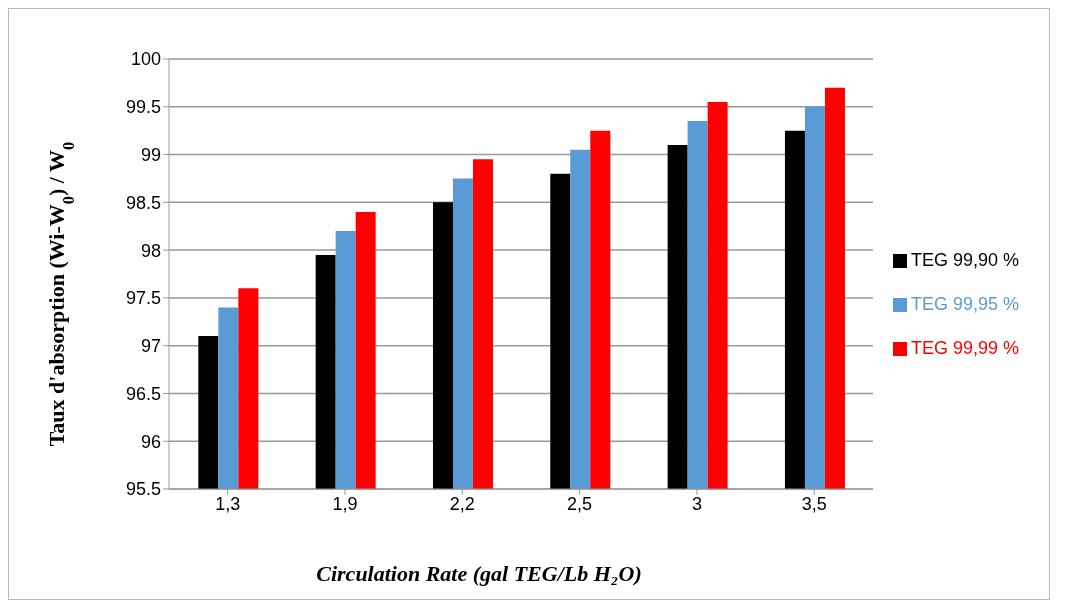 This screenshot has height=614, width=1074. What do you see at coordinates (143, 489) in the screenshot?
I see `y-tick-label: 95.5` at bounding box center [143, 489].